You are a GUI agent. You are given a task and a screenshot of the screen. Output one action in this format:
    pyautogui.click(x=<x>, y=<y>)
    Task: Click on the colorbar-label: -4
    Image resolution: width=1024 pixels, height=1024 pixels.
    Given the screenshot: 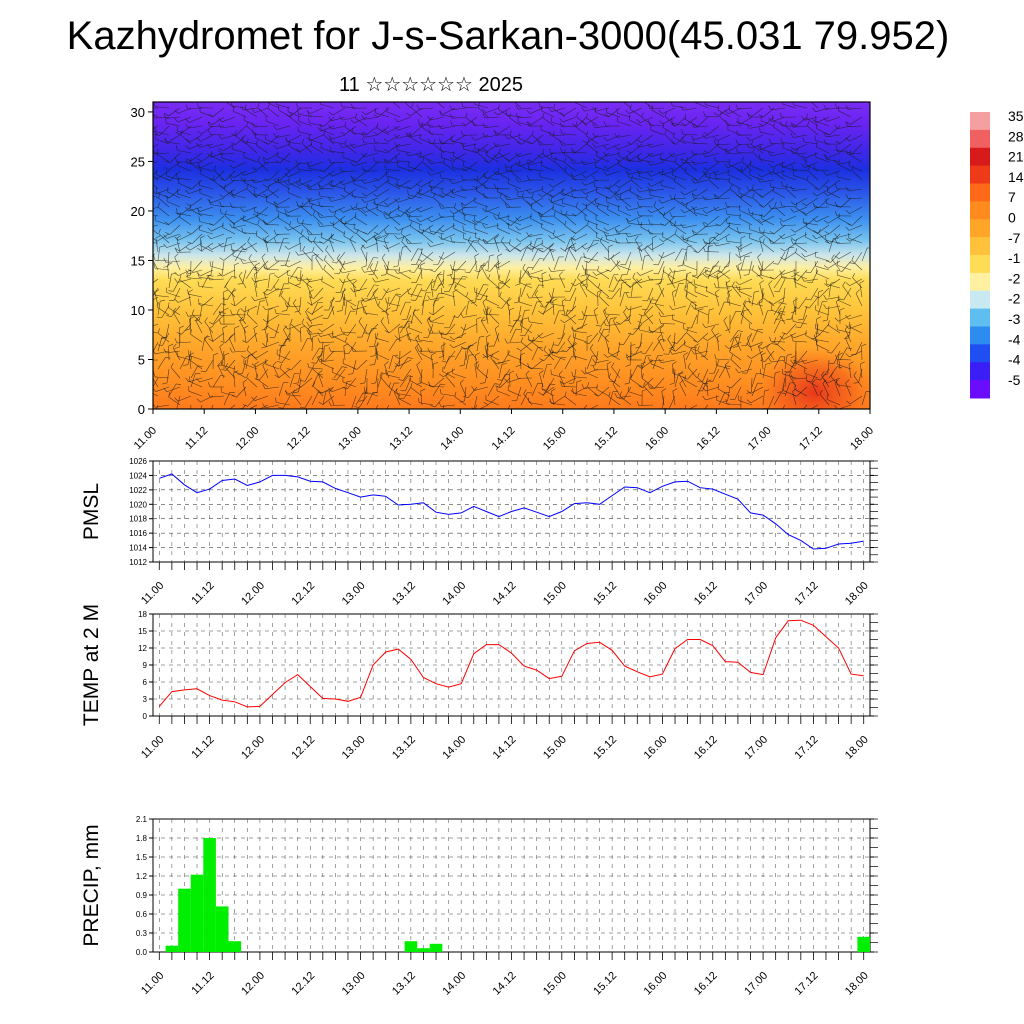 What is the action you would take?
    pyautogui.click(x=1014, y=339)
    